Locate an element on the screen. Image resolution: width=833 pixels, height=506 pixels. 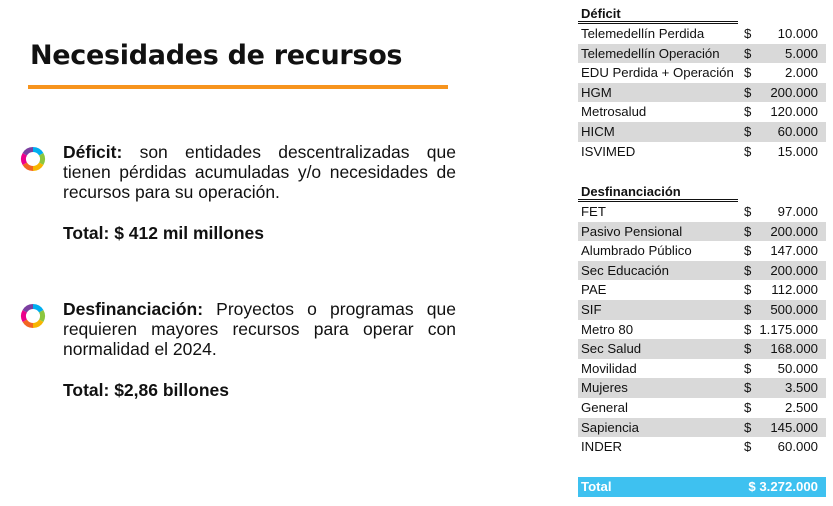
desfinanciacion-table-header: Desfinanciación is located at coordinates (631, 191).